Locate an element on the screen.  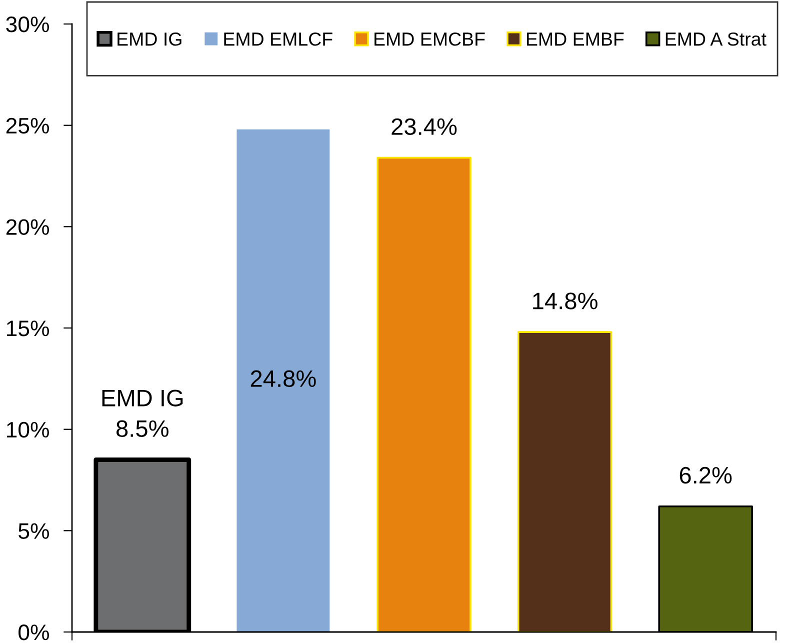
data-label: 6.2% is located at coordinates (706, 475).